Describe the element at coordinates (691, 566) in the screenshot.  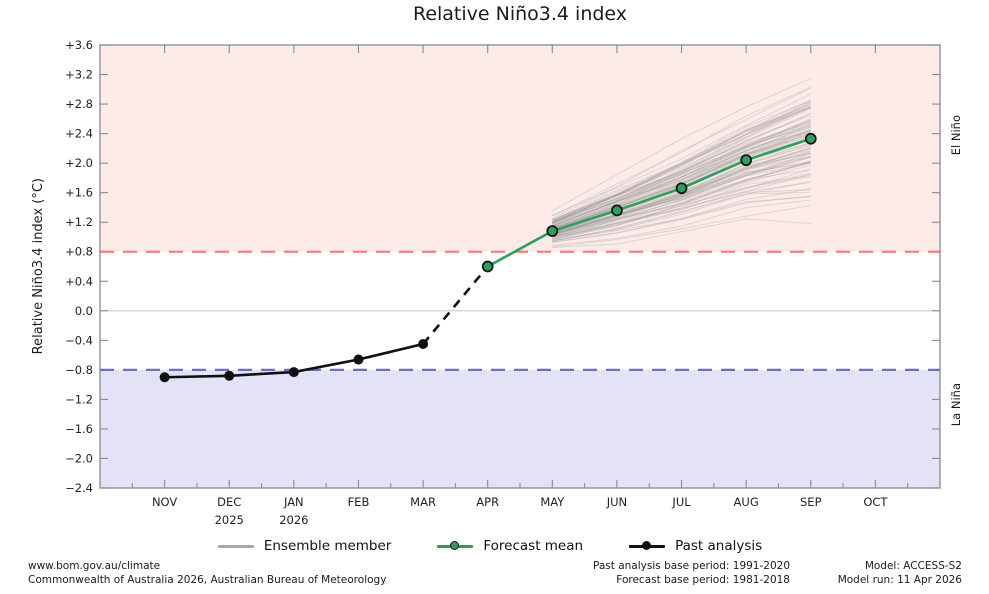
I see `footer-past-base: Past analysis base period: 1991-2020` at that location.